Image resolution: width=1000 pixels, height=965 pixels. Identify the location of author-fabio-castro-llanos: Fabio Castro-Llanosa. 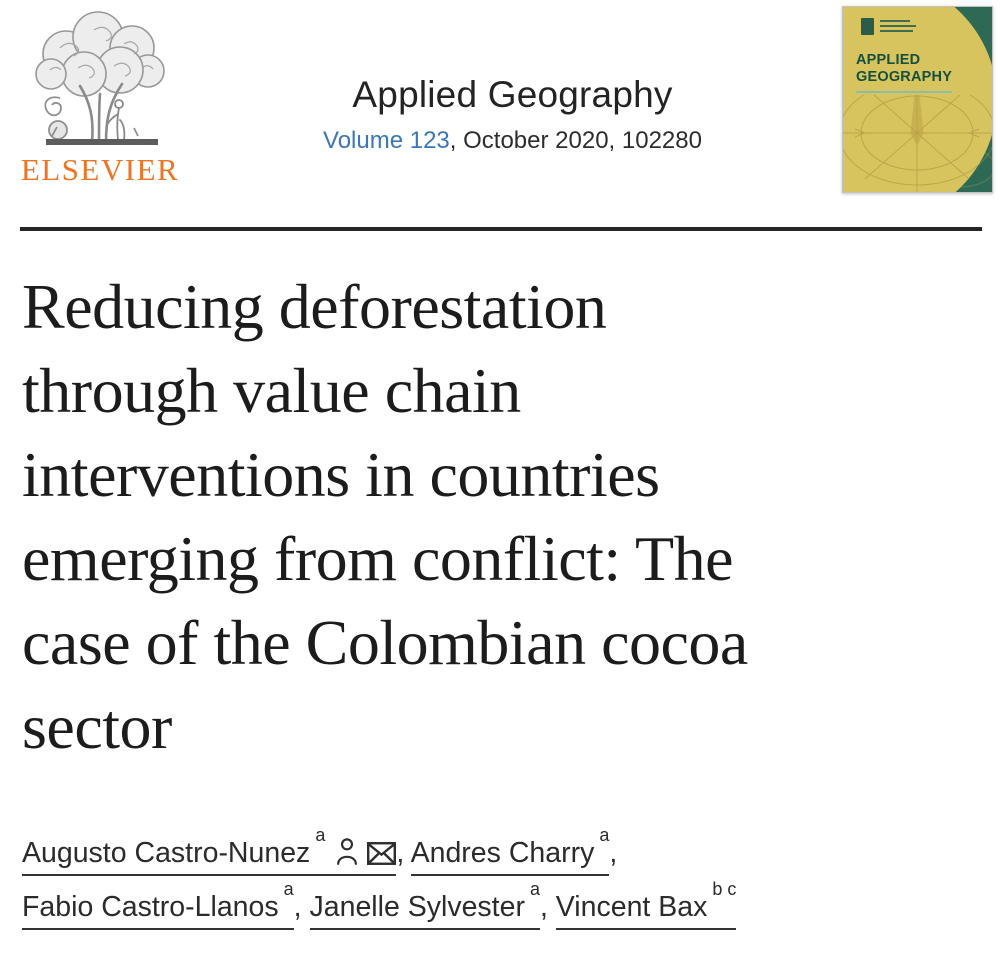
(158, 905).